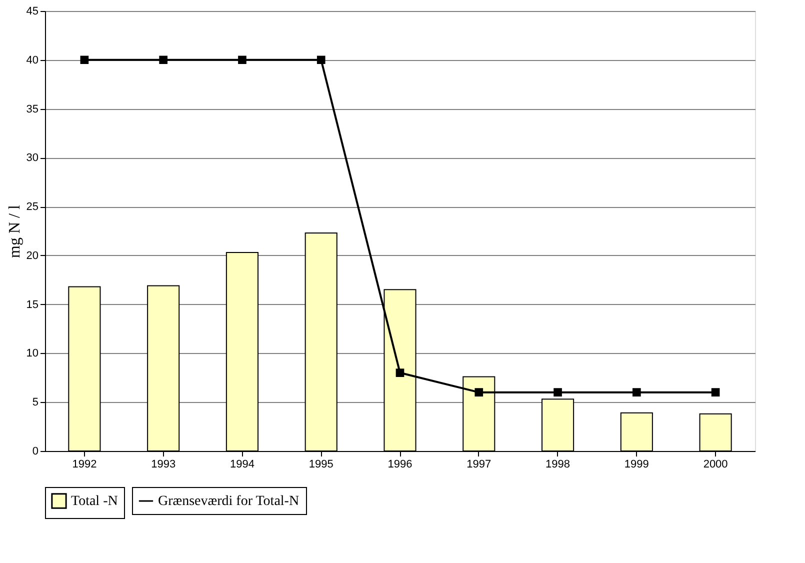  What do you see at coordinates (32, 256) in the screenshot?
I see `y-tick-label: 20` at bounding box center [32, 256].